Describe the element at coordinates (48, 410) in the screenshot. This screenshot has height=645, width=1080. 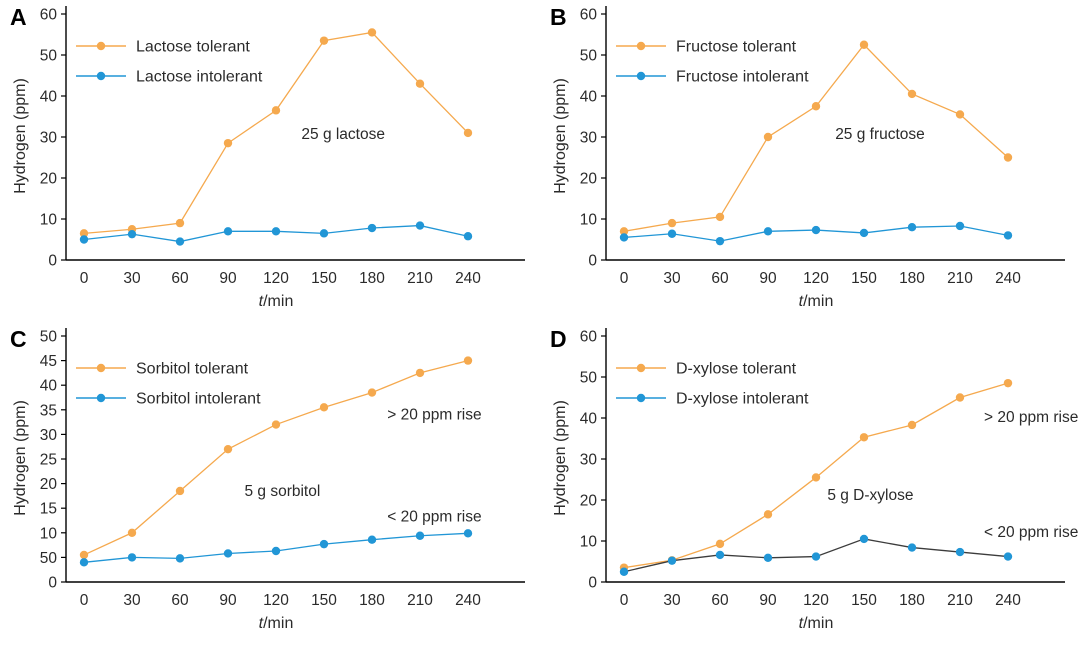
I see `y-tick-label: 35` at that location.